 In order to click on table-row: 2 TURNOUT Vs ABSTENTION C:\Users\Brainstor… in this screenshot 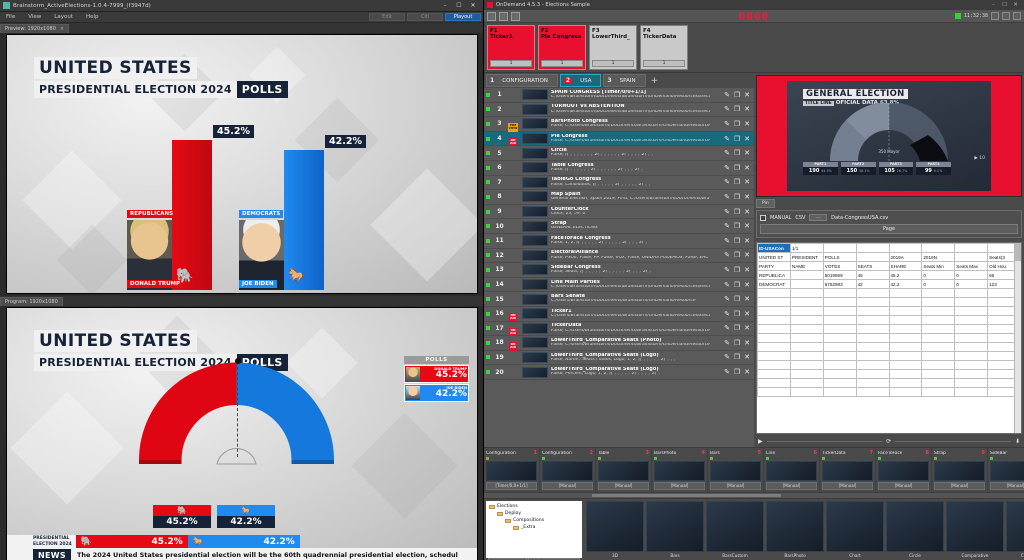, I will do `click(619, 110)`.